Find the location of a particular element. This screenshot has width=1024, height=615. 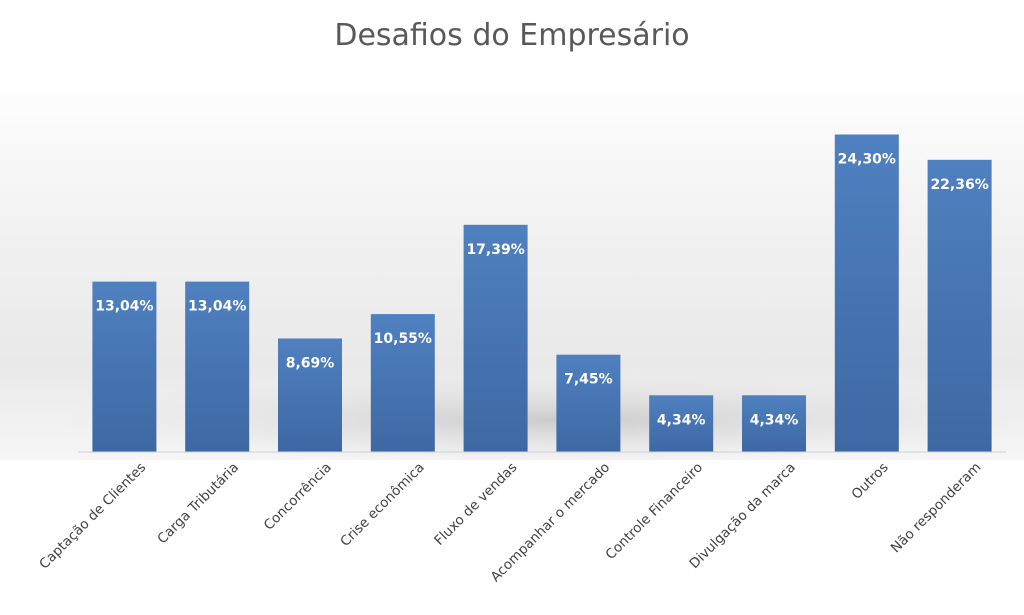

x-tick-label: Captação de Clientes is located at coordinates (92, 516).